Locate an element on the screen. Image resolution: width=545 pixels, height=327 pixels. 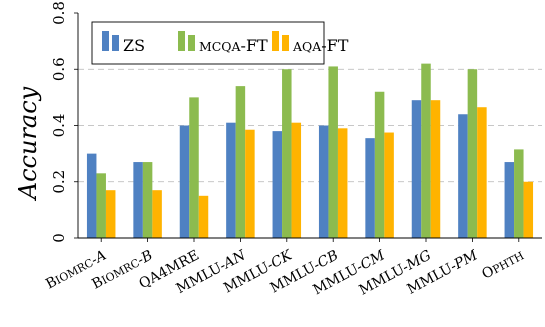
y-tick-label: 0.4 is located at coordinates (59, 126).